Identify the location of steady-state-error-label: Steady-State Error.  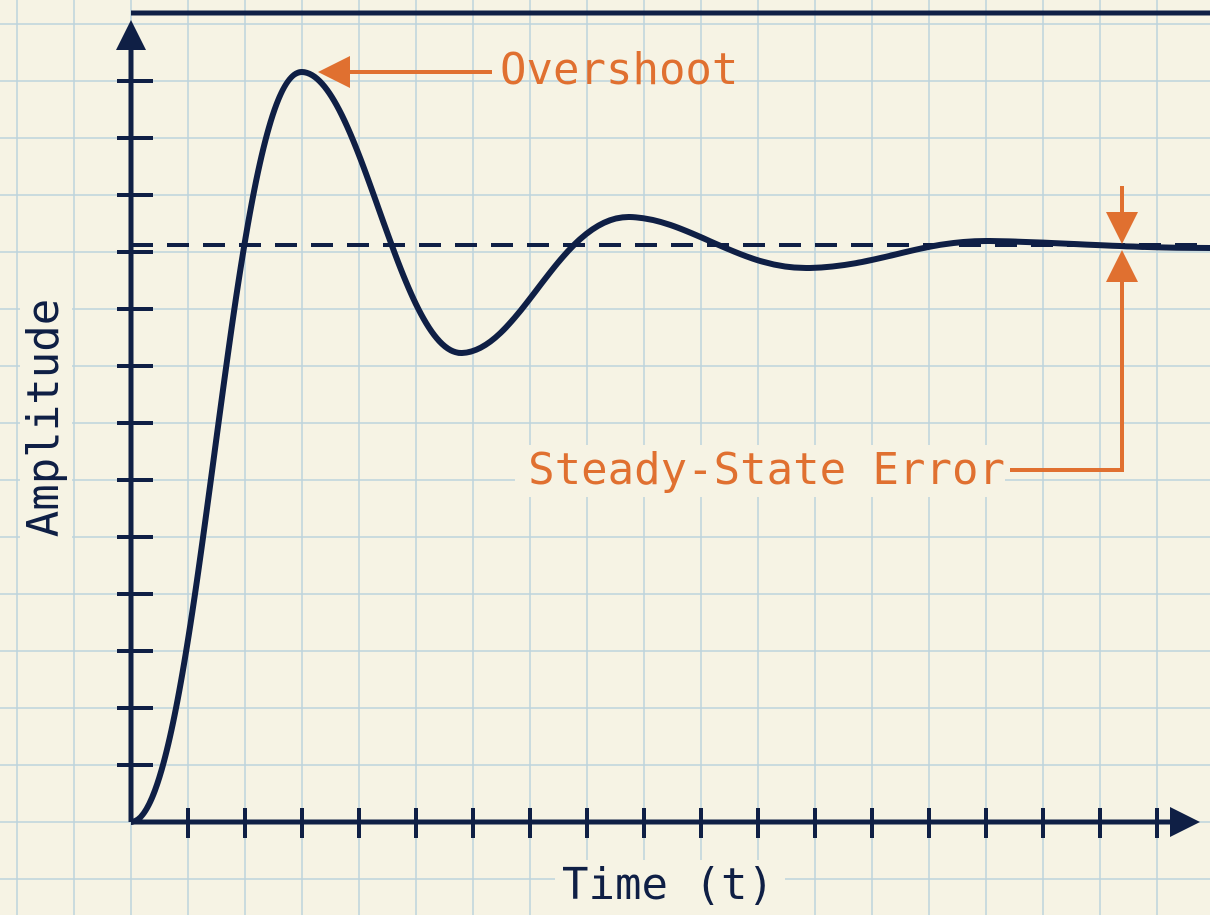
(766, 469).